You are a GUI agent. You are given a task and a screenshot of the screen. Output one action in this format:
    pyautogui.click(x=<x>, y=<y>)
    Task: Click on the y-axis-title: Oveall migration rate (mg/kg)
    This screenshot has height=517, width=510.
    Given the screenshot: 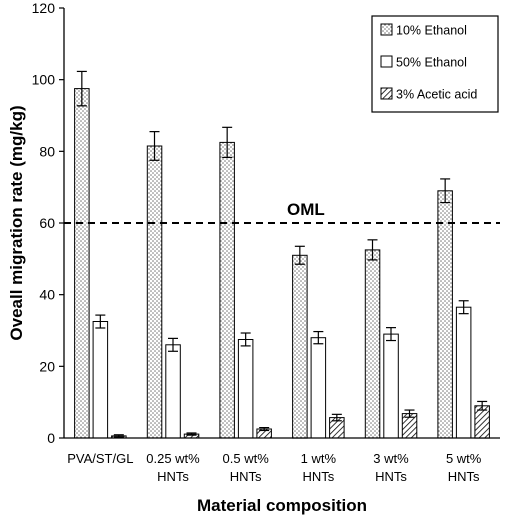 What is the action you would take?
    pyautogui.click(x=16, y=222)
    